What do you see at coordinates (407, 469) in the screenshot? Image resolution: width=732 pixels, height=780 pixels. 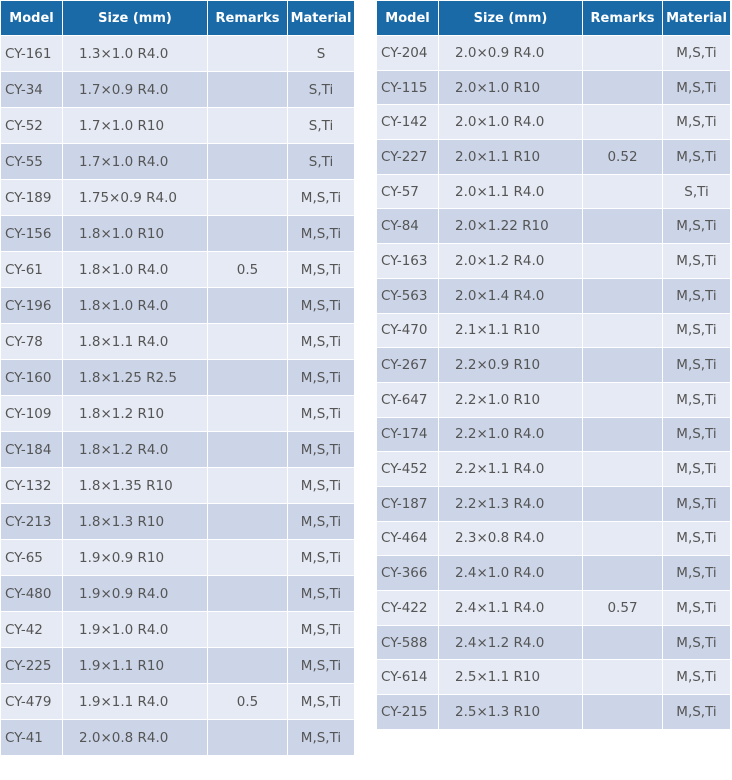 I see `cell-model: CY-452` at bounding box center [407, 469].